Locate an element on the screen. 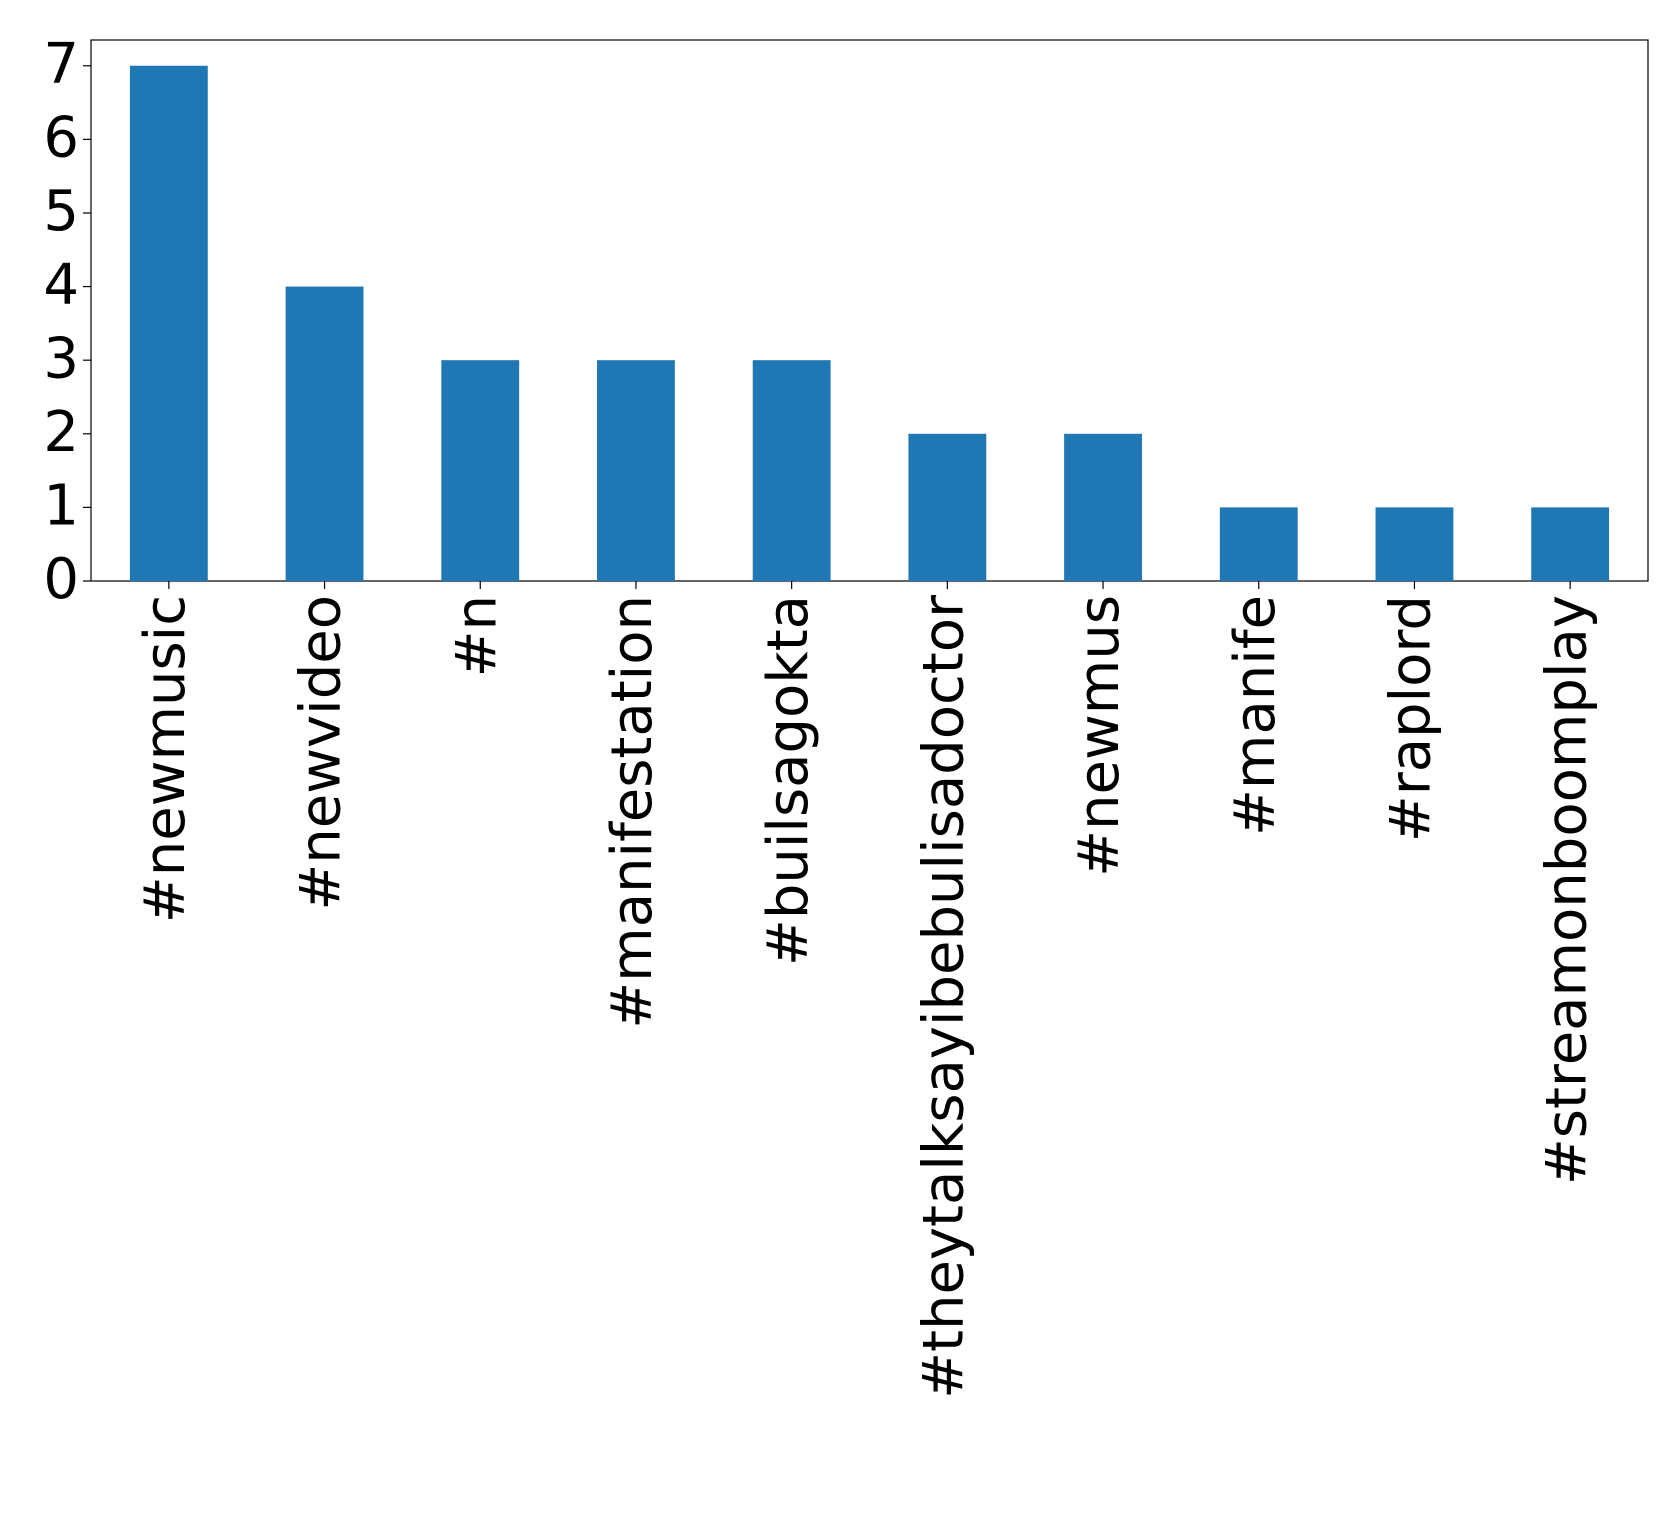 The image size is (1679, 1525). y-tick-label: 2 is located at coordinates (61, 432).